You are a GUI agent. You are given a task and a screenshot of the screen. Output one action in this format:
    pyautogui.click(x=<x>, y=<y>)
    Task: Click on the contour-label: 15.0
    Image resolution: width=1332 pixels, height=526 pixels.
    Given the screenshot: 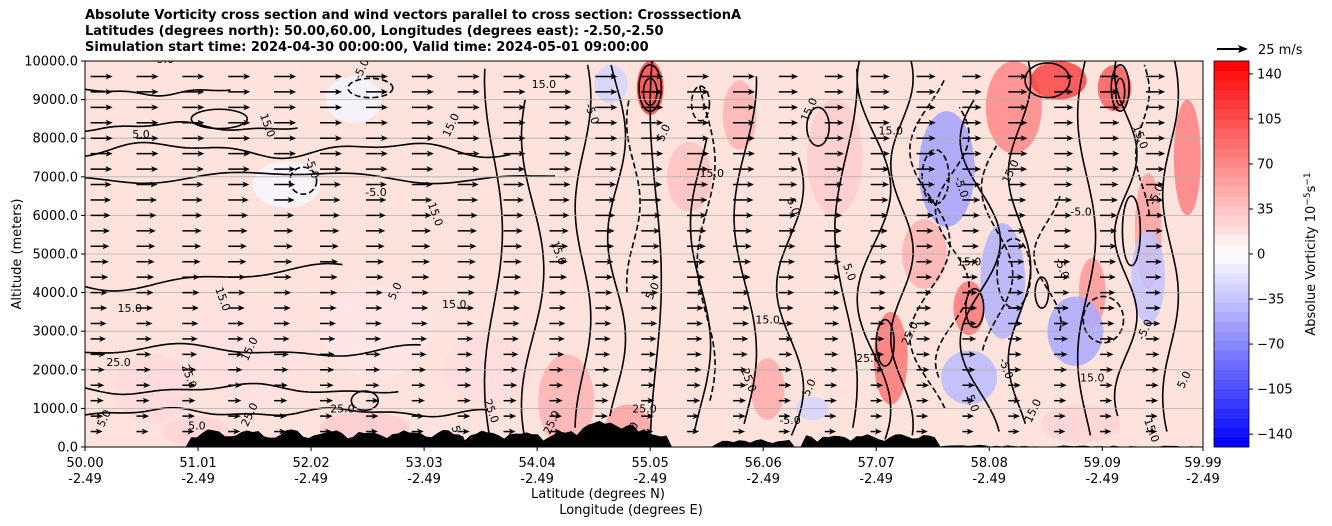 What is the action you would take?
    pyautogui.click(x=891, y=130)
    